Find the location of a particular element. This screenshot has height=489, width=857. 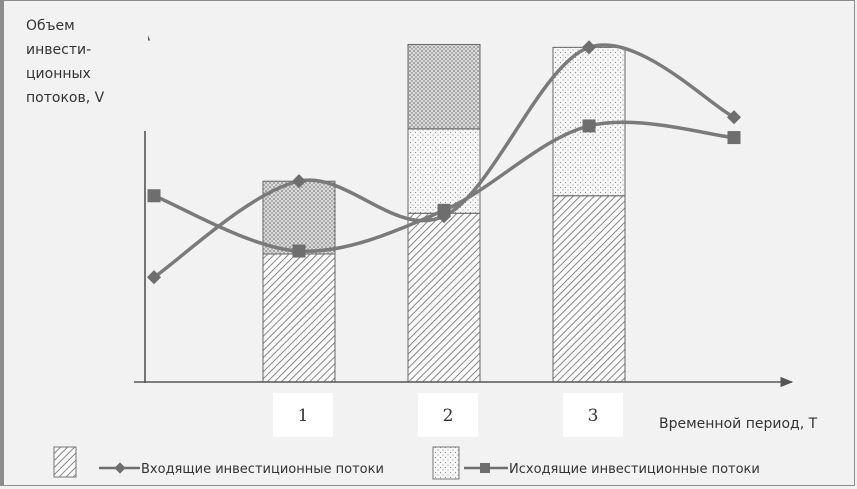

x-axis-label: Временной период, T is located at coordinates (738, 424).